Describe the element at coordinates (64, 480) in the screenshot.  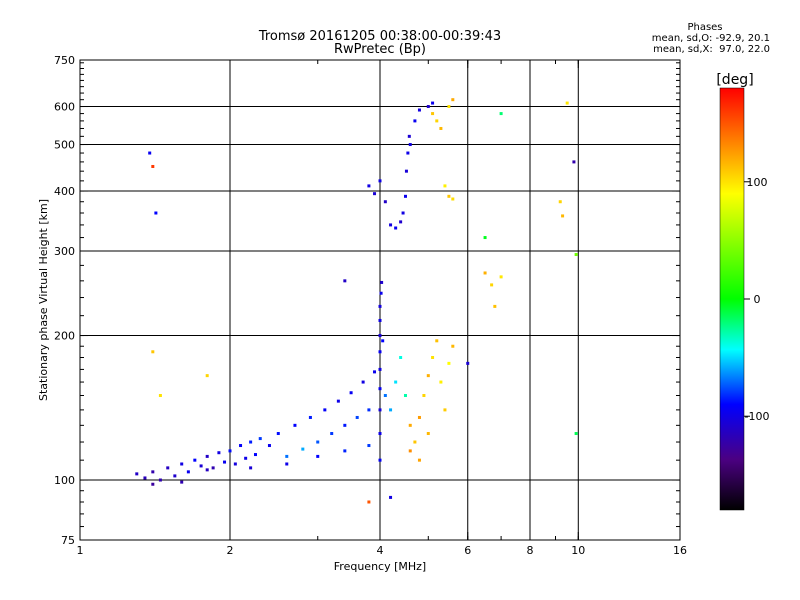
I see `y-tick-label: 100` at that location.